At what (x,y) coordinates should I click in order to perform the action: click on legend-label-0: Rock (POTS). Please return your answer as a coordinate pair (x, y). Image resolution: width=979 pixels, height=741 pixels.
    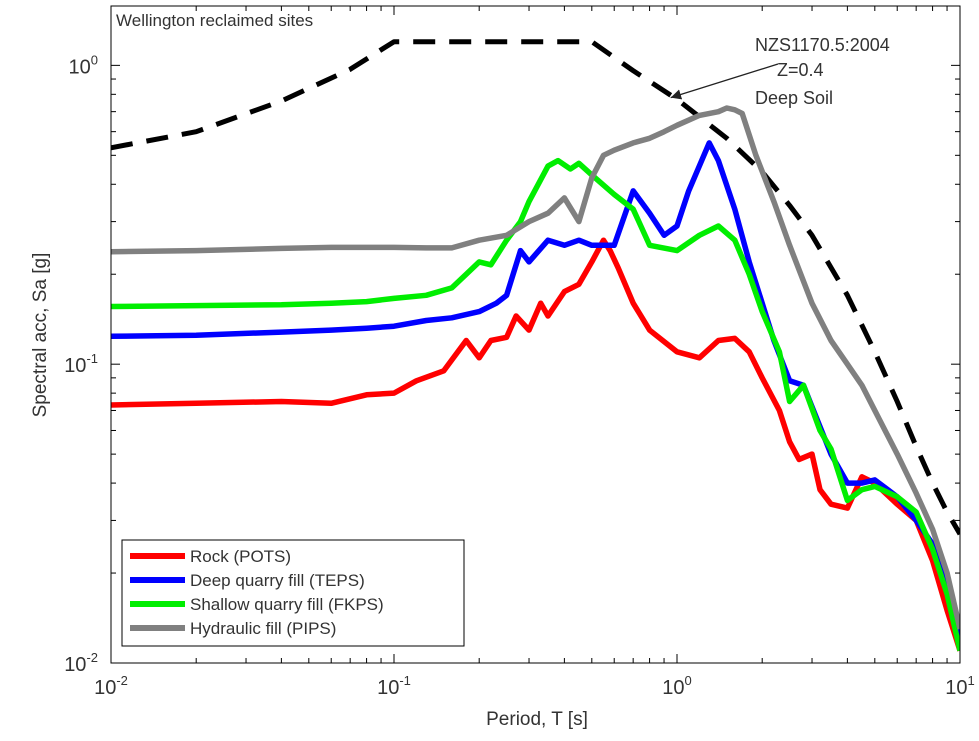
    Looking at the image, I should click on (240, 556).